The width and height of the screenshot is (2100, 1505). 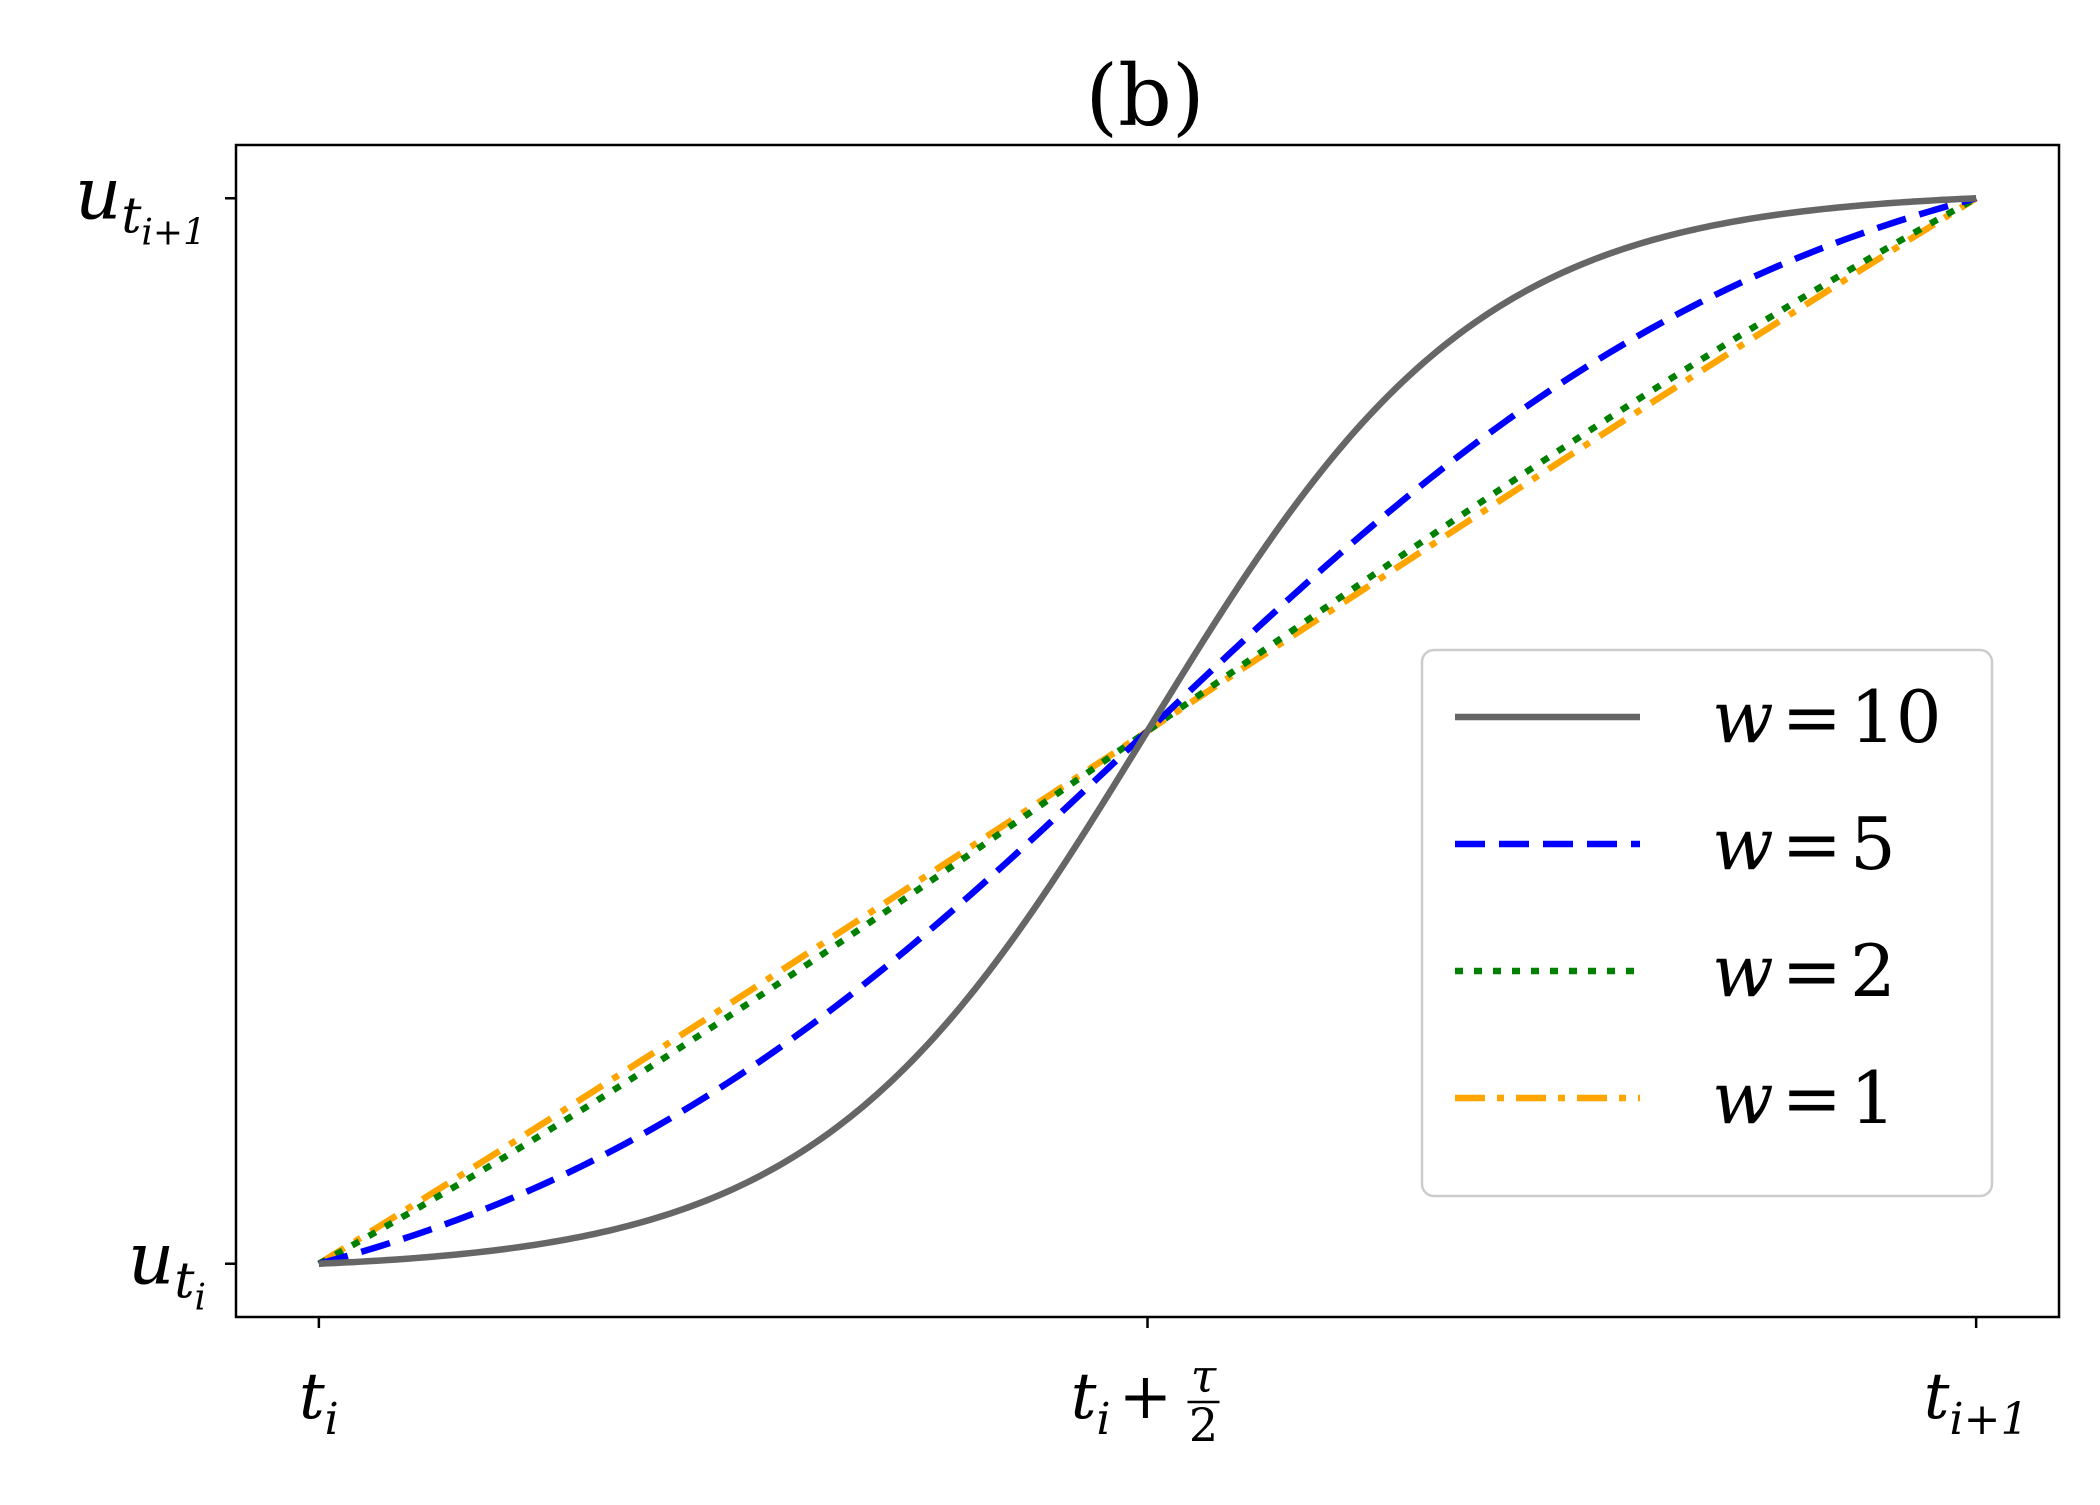 What do you see at coordinates (319, 1402) in the screenshot?
I see `x-tick-label: ti` at bounding box center [319, 1402].